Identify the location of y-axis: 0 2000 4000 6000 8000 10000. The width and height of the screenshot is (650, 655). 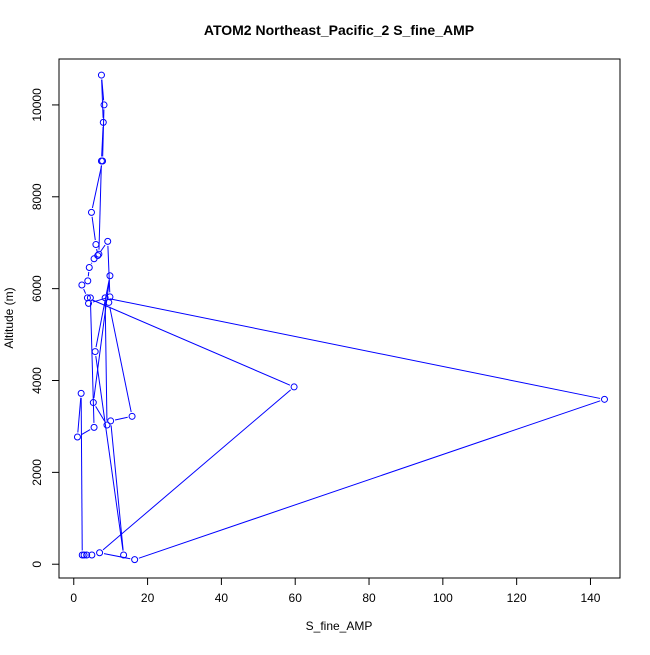
(44, 328).